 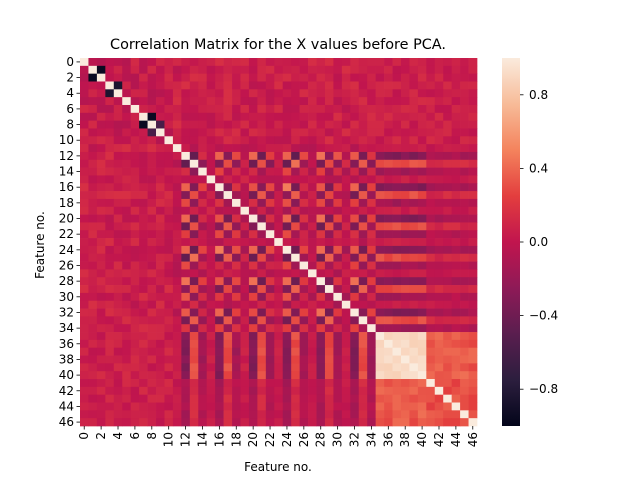 I want to click on x-tick-label: 20, so click(x=253, y=439).